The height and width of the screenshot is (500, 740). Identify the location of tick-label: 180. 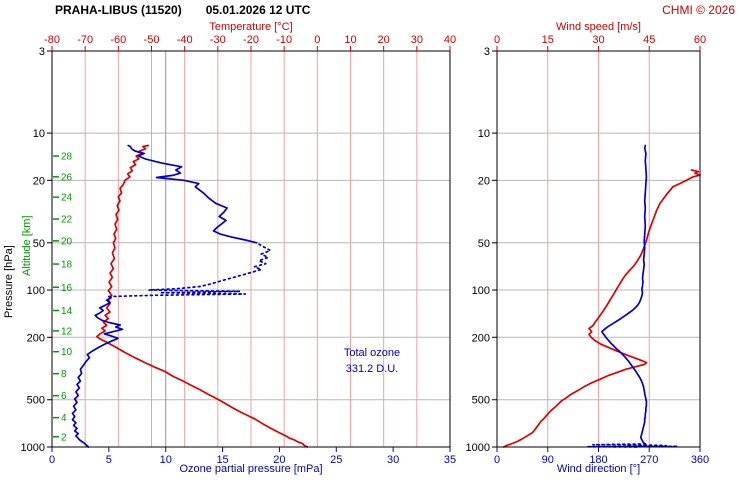
(598, 460).